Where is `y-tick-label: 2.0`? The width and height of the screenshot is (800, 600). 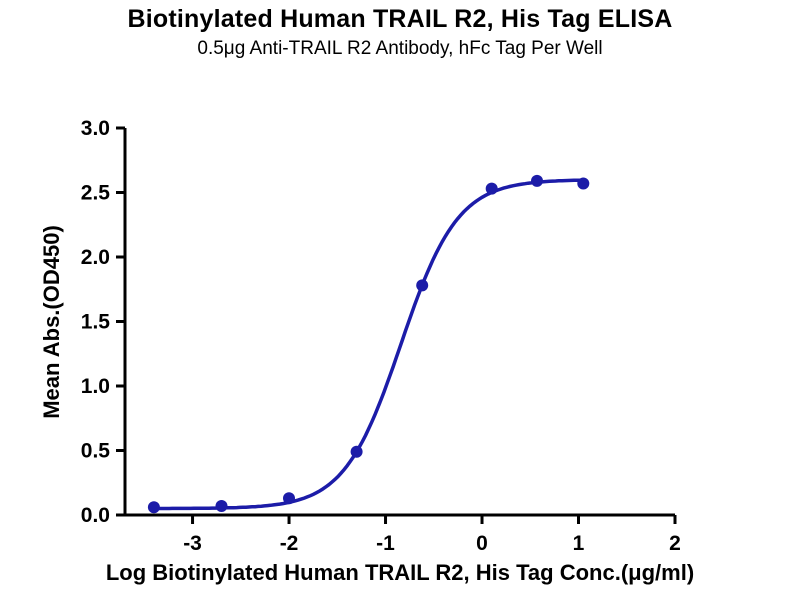
y-tick-label: 2.0 is located at coordinates (95, 257).